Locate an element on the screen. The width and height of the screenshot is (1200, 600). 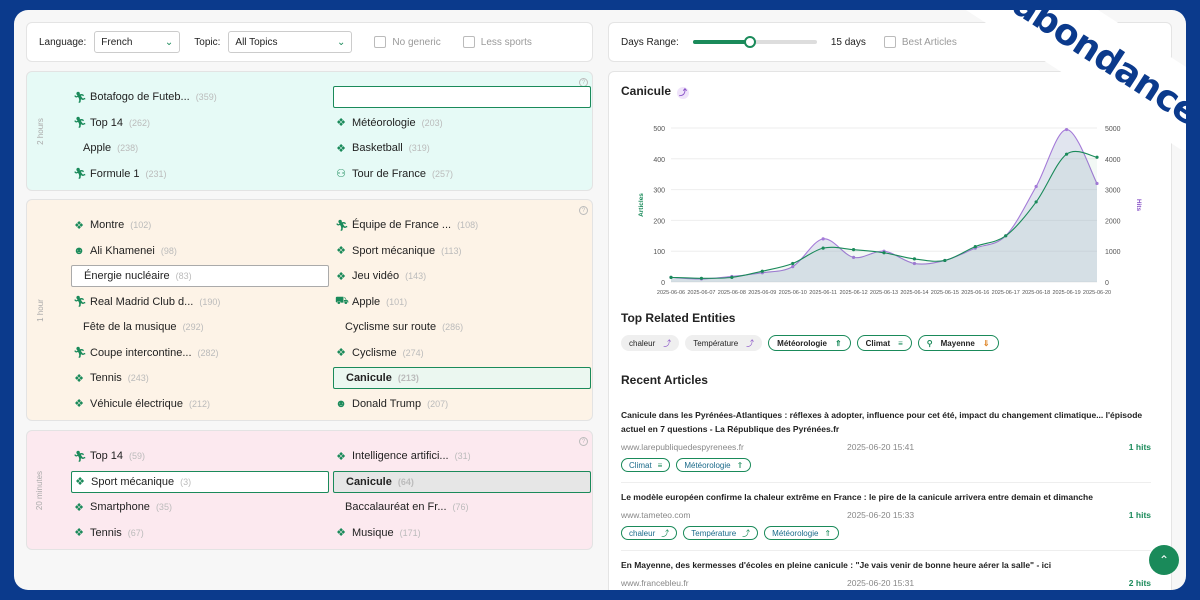
article-source: www.francebleu.fr is located at coordinates (655, 583).